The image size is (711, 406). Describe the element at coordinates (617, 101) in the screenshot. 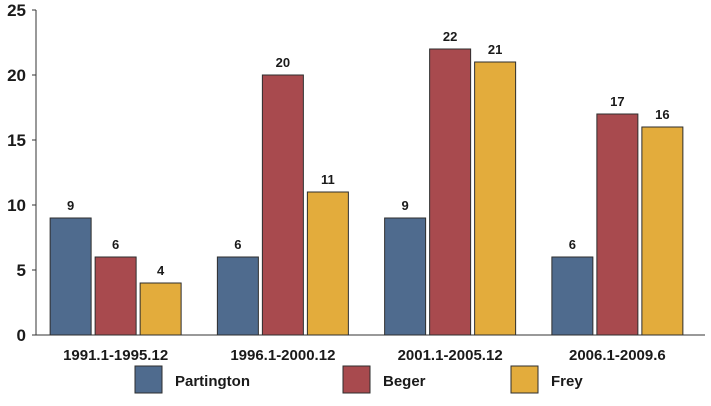

I see `data-label: 17` at that location.